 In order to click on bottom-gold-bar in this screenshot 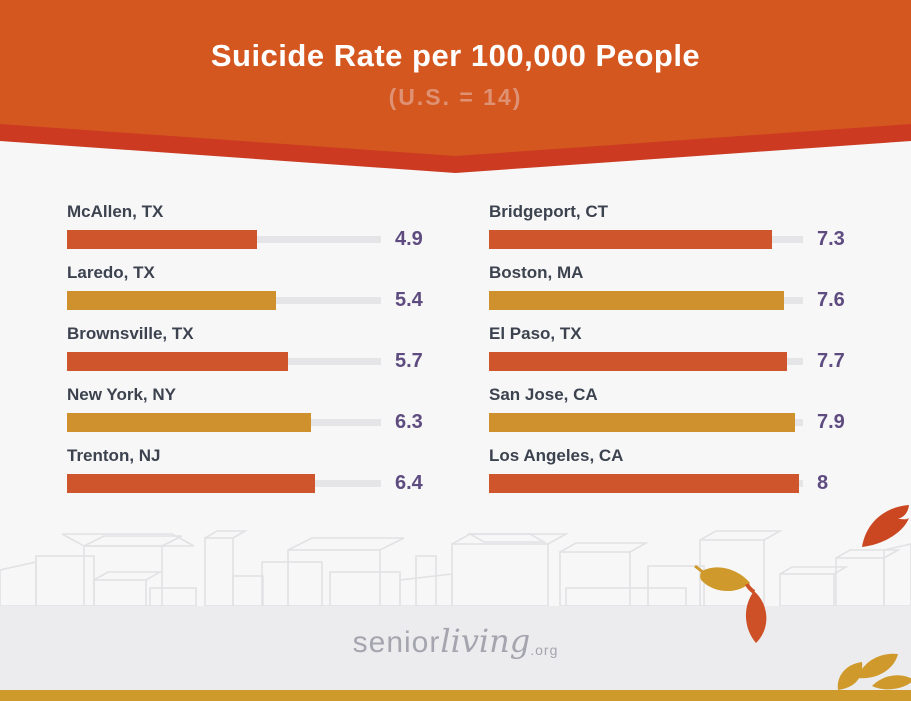, I will do `click(455, 695)`.